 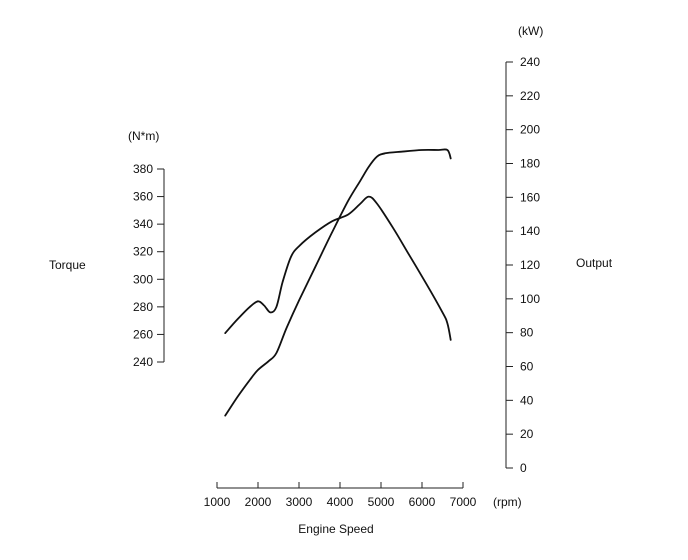 I want to click on torque-curve, so click(x=338, y=268).